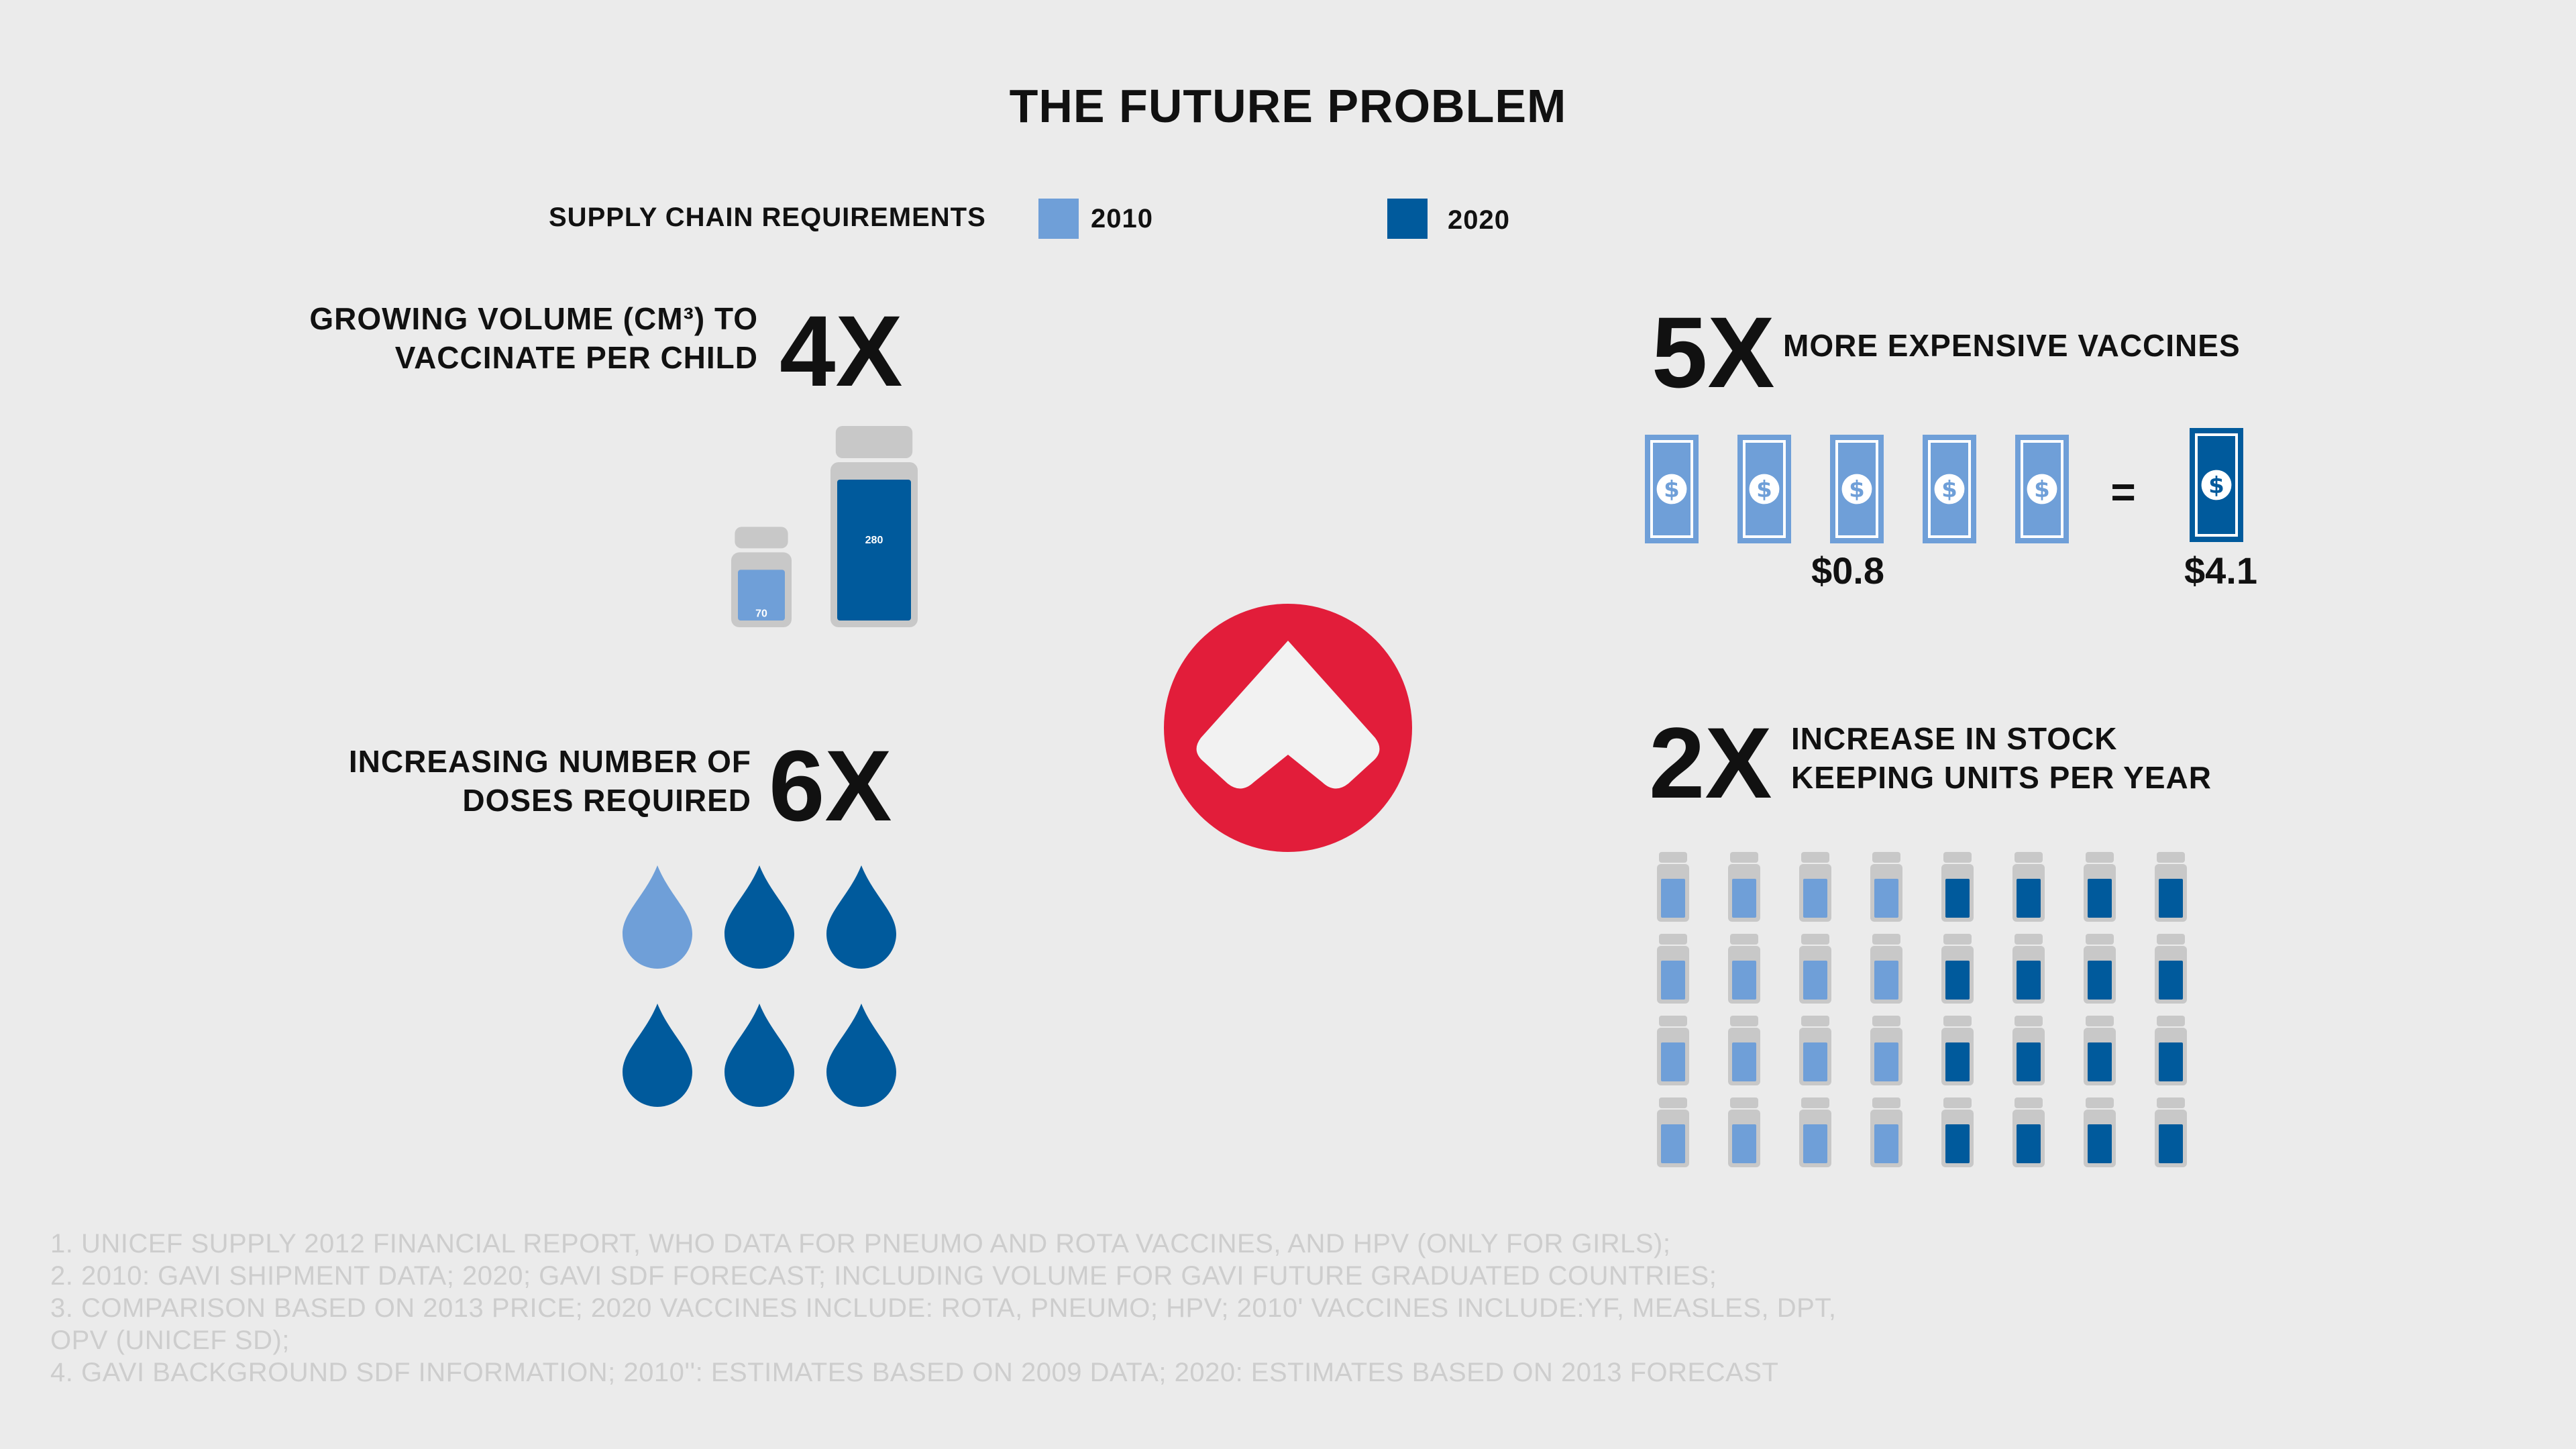 The height and width of the screenshot is (1449, 2576). What do you see at coordinates (2001, 758) in the screenshot?
I see `sku-caption: INCREASE IN STOCK KEEPING UNITS PER YEAR` at bounding box center [2001, 758].